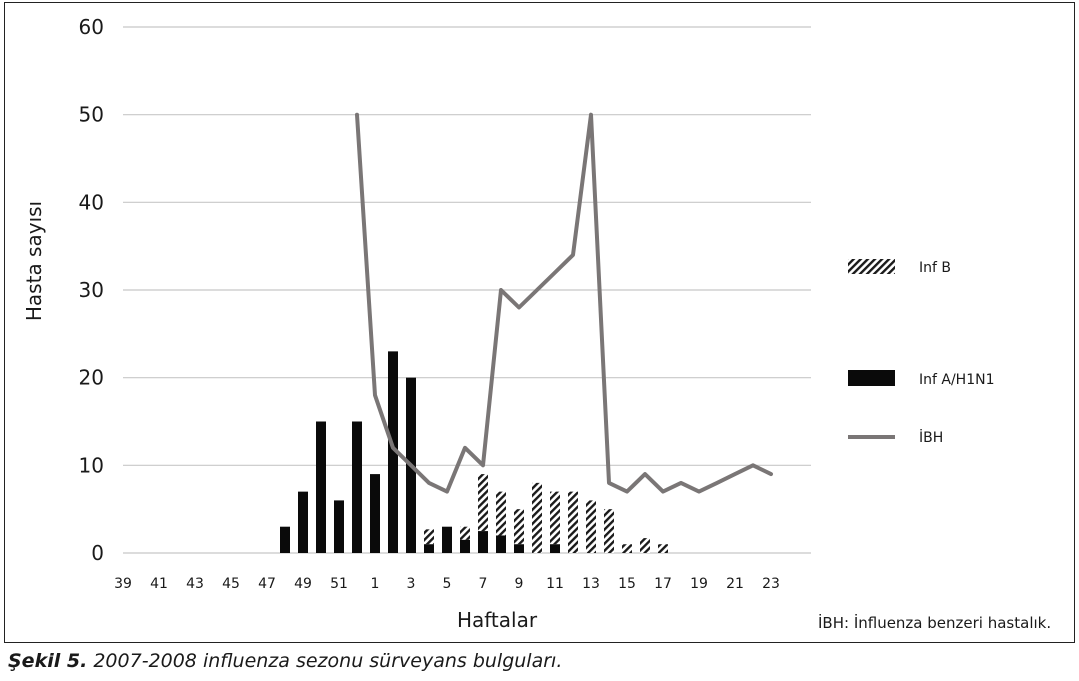  I want to click on legend-label-ibh: İBH, so click(931, 437).